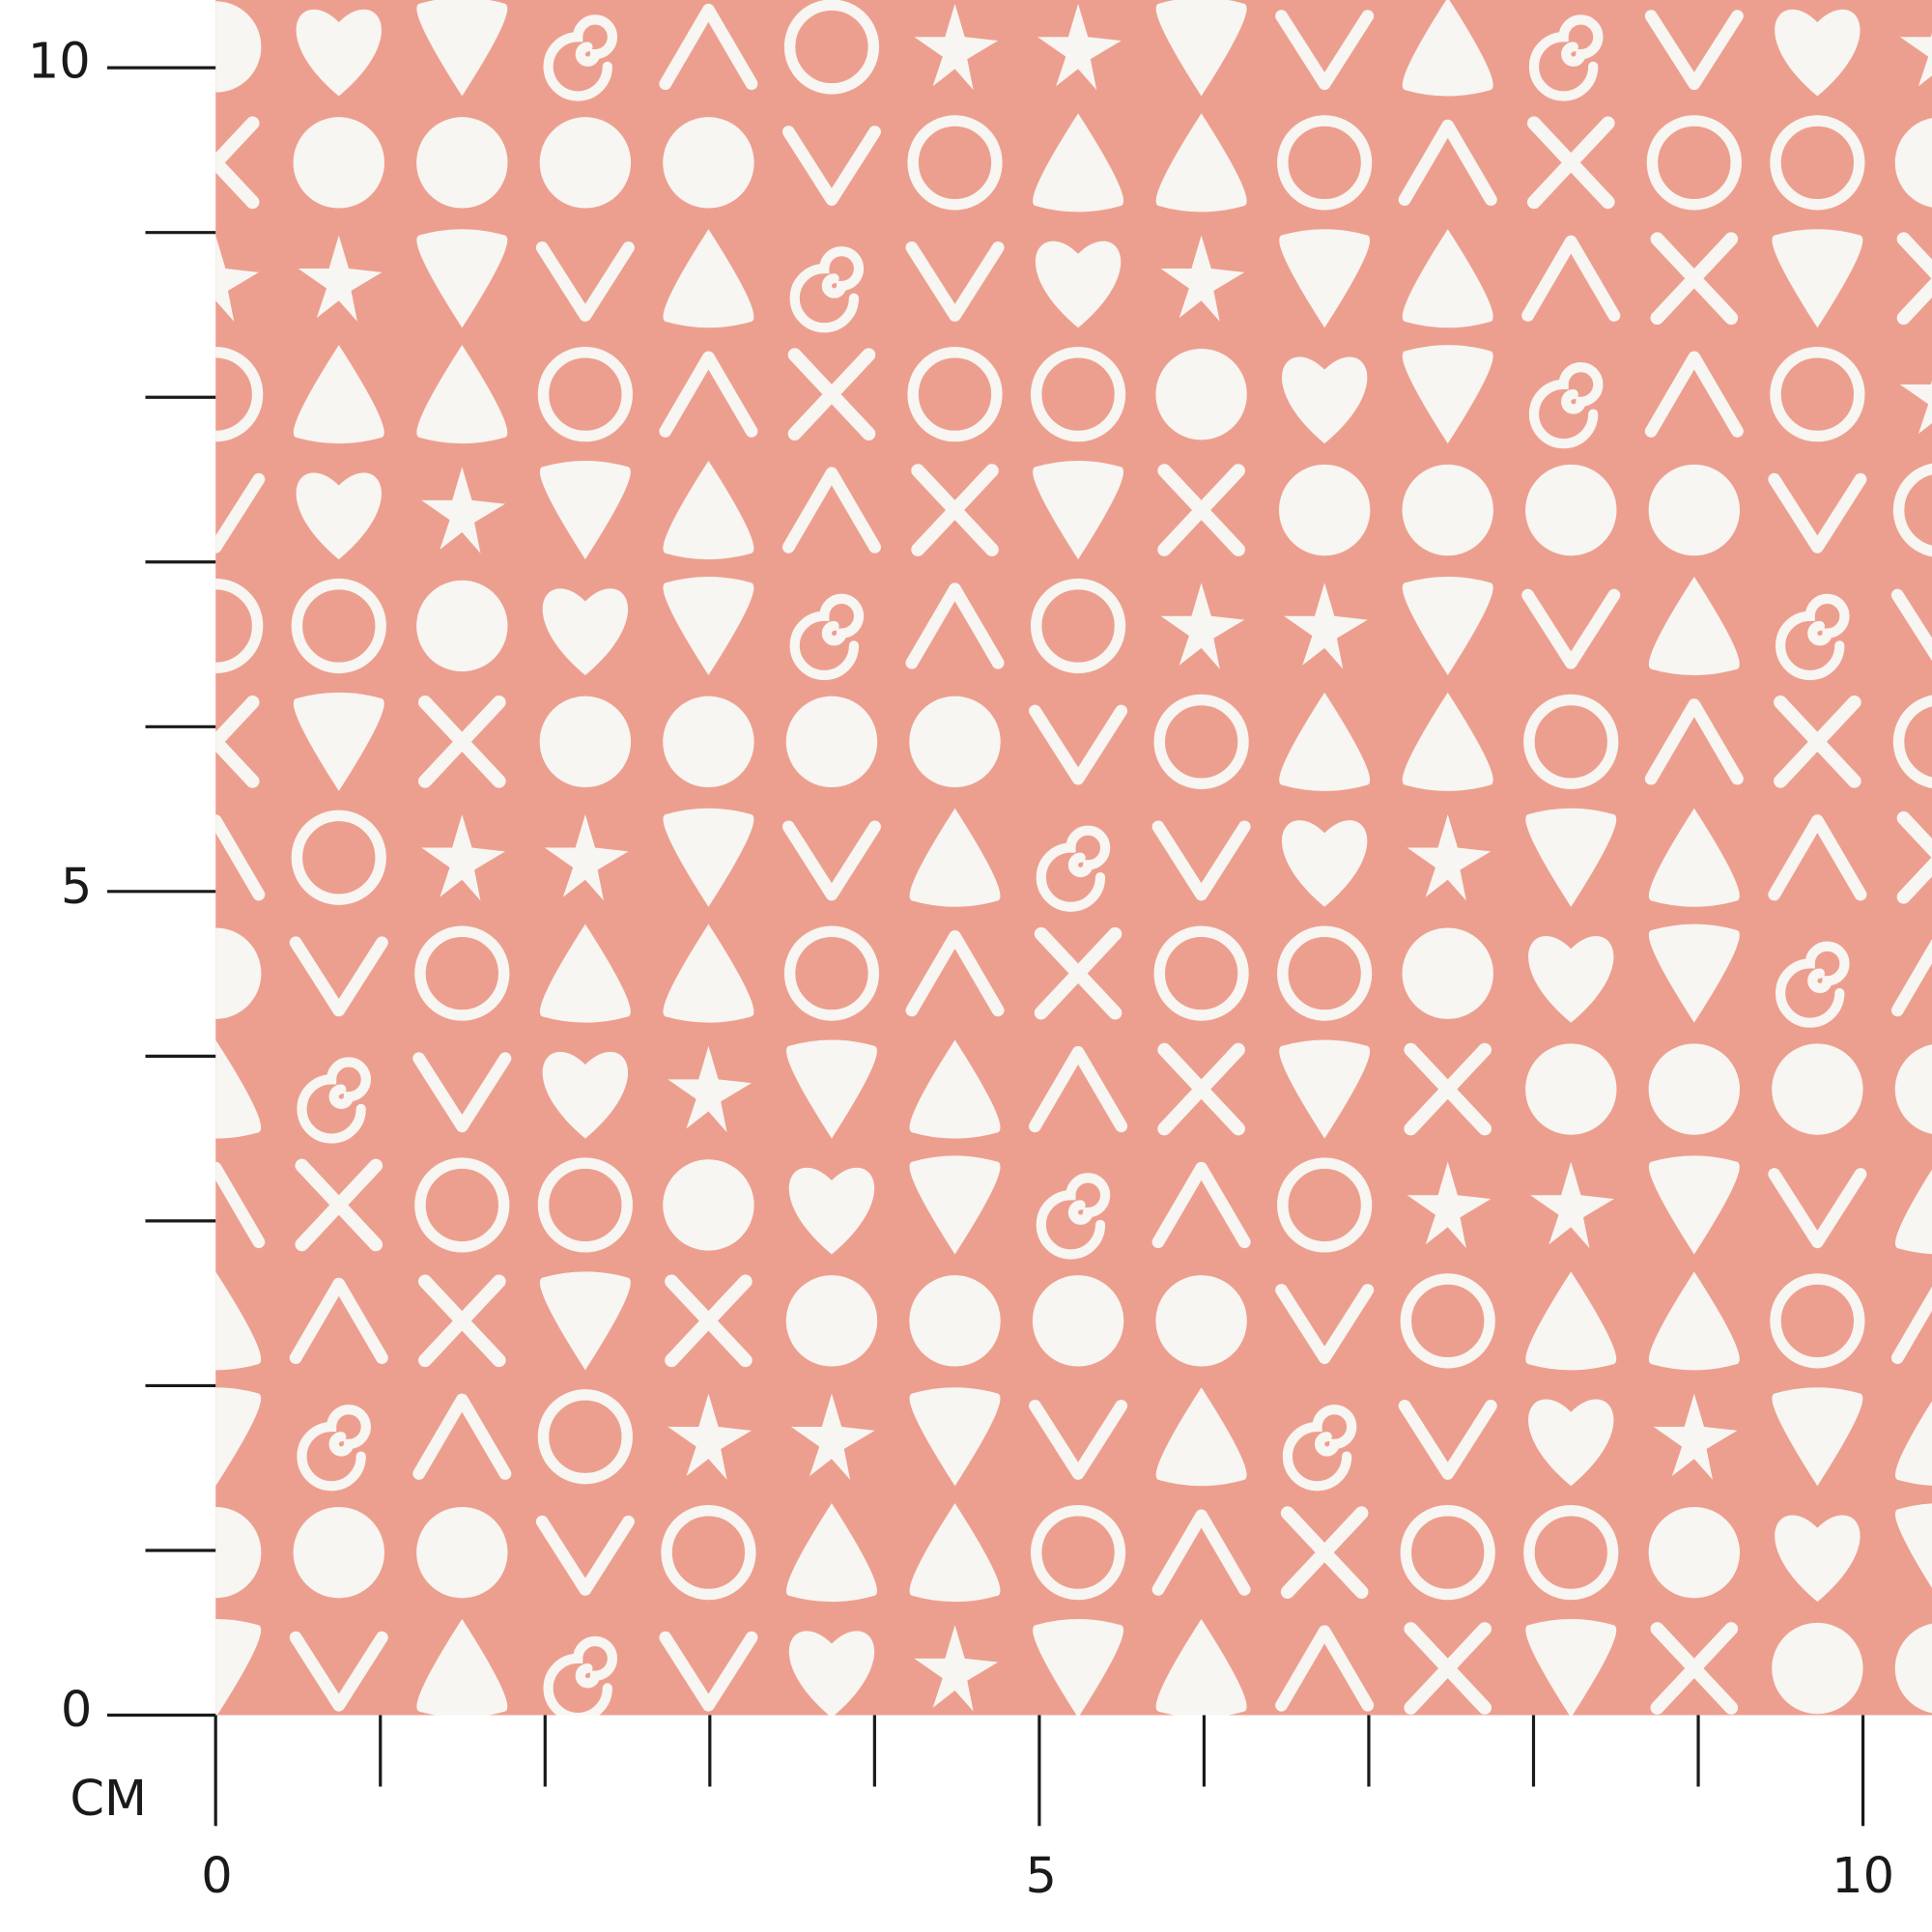 This screenshot has width=1932, height=1932. What do you see at coordinates (76, 1710) in the screenshot?
I see `v-ruler-label: 0` at bounding box center [76, 1710].